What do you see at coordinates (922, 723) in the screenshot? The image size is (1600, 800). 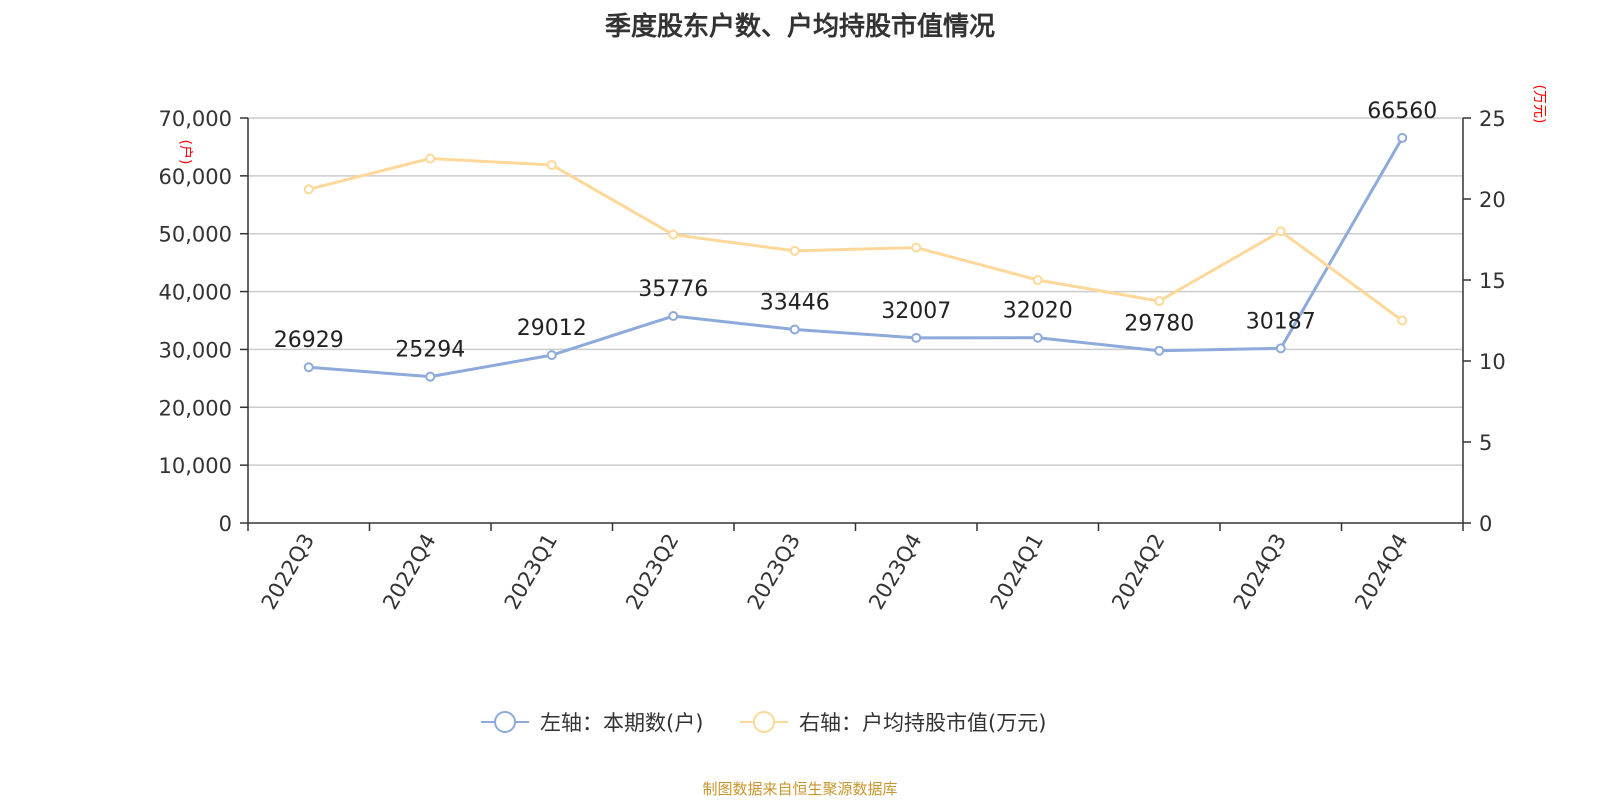 I see `legend-label: 右轴：户均持股市值(万元)` at bounding box center [922, 723].